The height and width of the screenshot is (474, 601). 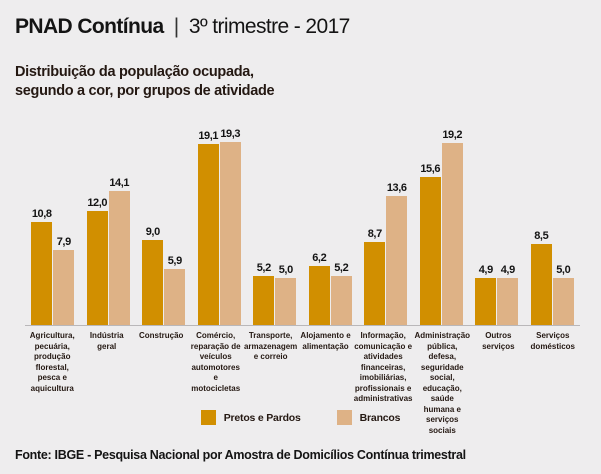 What do you see at coordinates (208, 417) in the screenshot?
I see `legend-swatch-pretos-pardos` at bounding box center [208, 417].